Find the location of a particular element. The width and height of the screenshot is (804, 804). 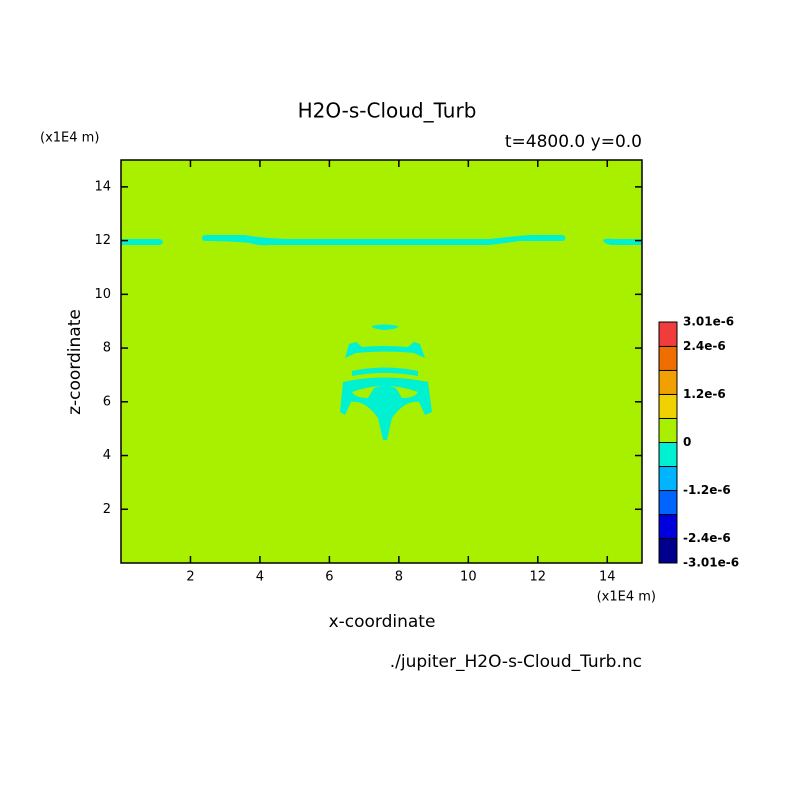

y-tick-label: 4 is located at coordinates (107, 455).